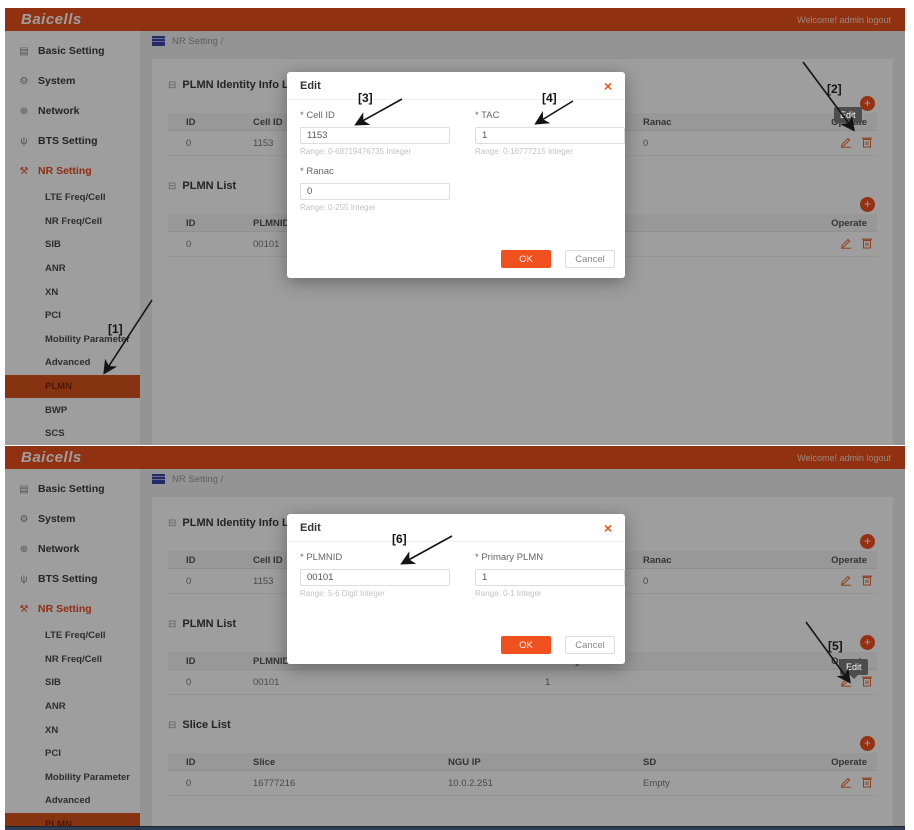  I want to click on sidebar-item-bwp: BWP, so click(56, 410).